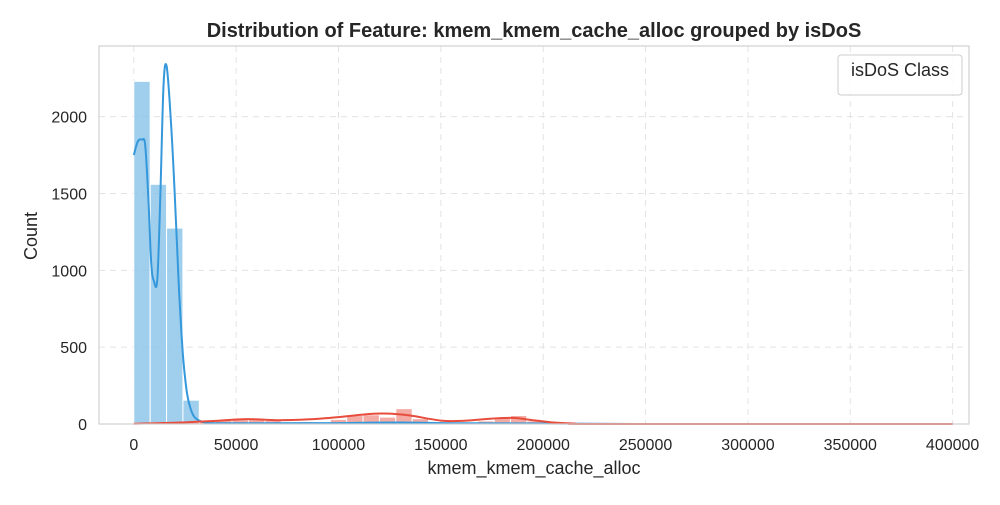  I want to click on y-tick-label: 500, so click(73, 348).